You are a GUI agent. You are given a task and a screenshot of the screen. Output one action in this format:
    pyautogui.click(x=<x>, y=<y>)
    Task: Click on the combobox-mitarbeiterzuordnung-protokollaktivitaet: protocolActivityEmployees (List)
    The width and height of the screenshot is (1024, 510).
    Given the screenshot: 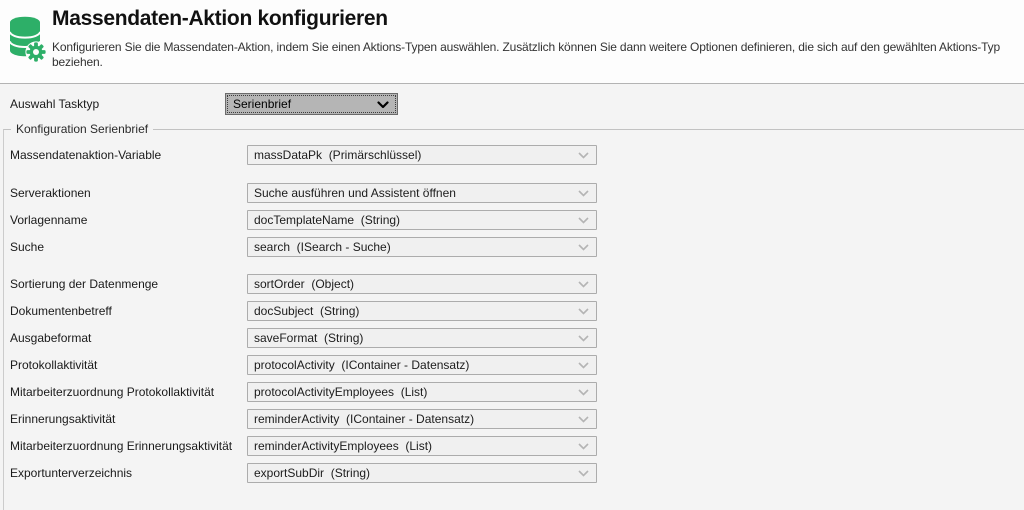 What is the action you would take?
    pyautogui.click(x=422, y=392)
    